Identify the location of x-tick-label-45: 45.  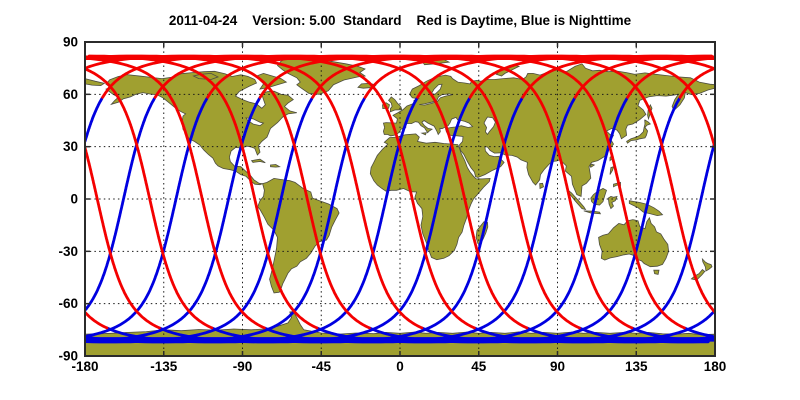
(479, 366).